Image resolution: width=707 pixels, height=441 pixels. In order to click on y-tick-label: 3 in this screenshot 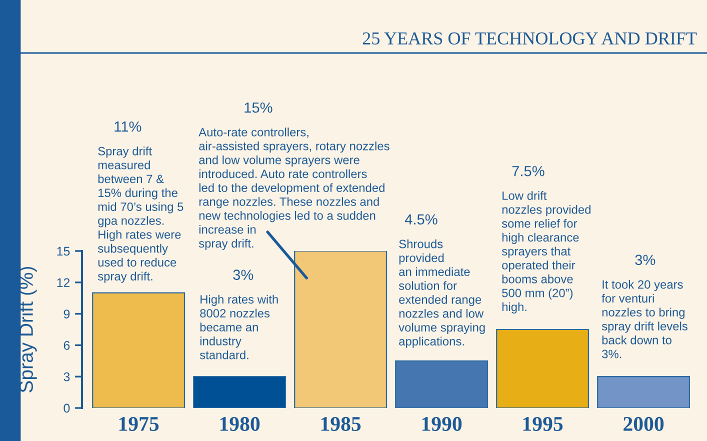, I will do `click(67, 377)`.